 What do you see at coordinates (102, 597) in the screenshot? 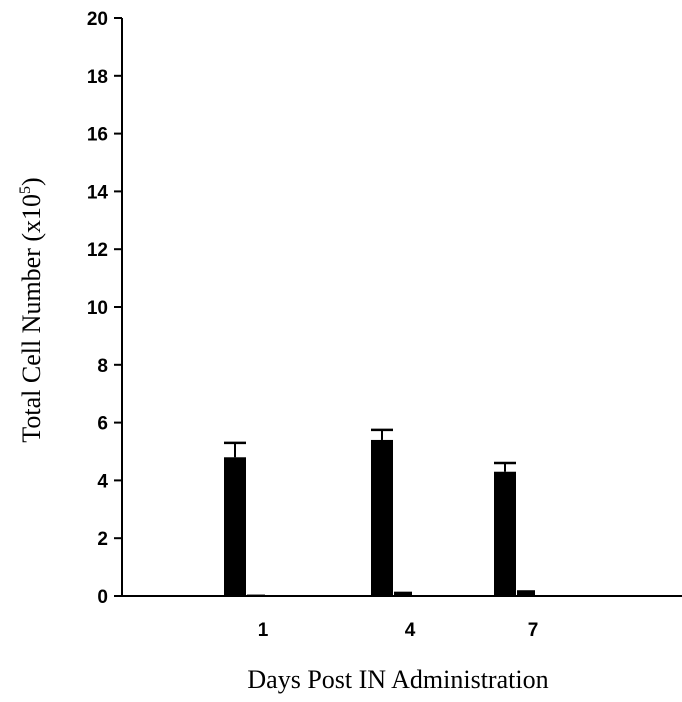
I see `y-tick-label: 0` at bounding box center [102, 597].